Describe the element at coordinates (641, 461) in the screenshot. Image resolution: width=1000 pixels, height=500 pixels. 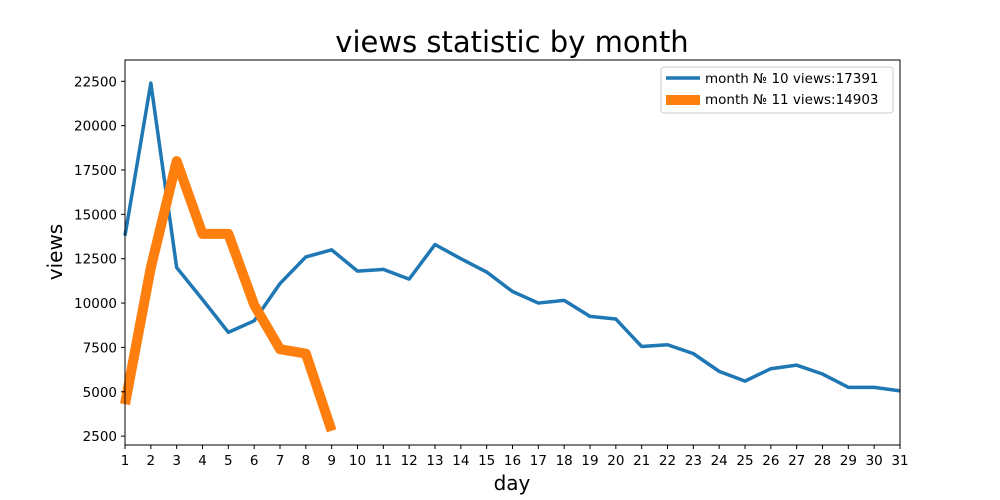
I see `x-tick-label: 21` at that location.